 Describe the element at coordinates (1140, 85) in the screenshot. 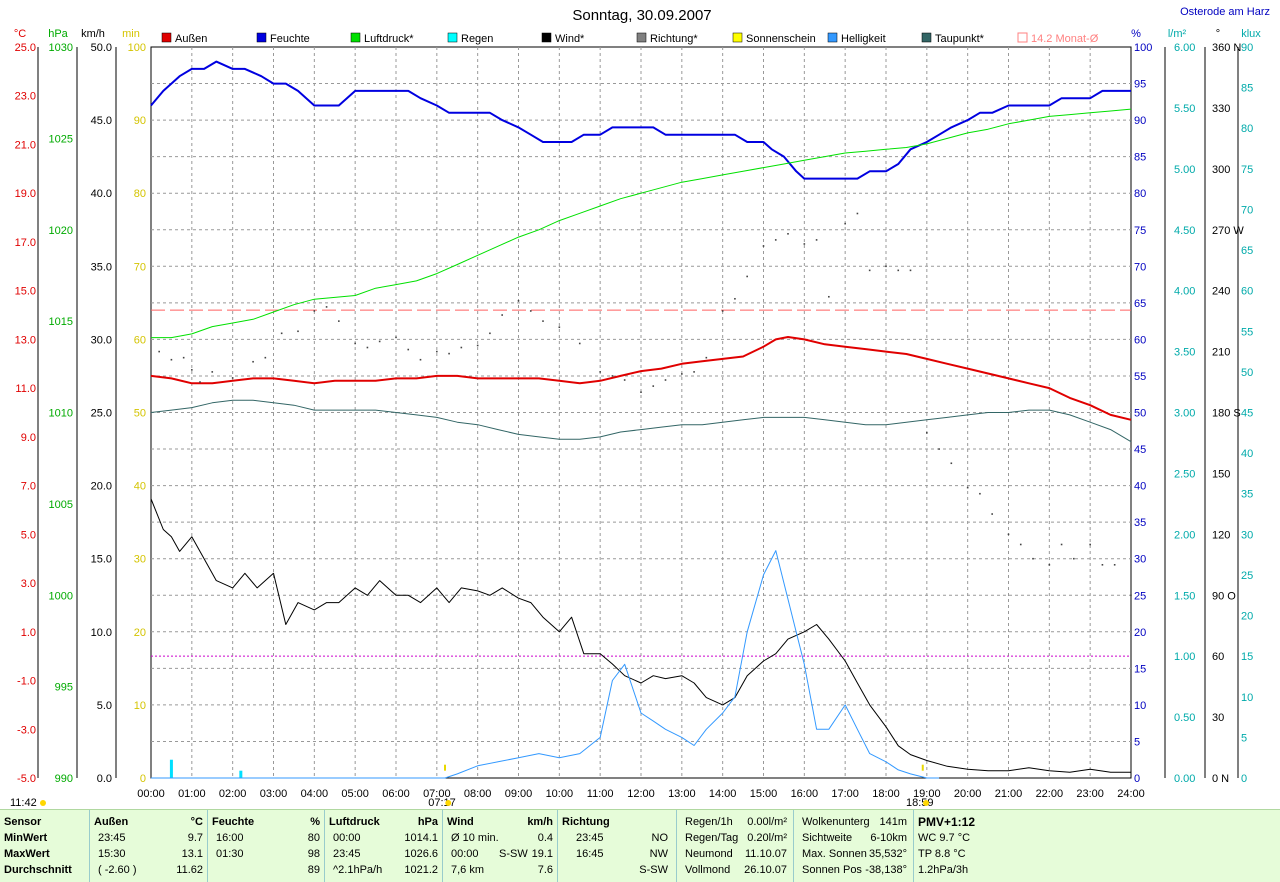

I see `y-tick-label-humidity: 95` at that location.